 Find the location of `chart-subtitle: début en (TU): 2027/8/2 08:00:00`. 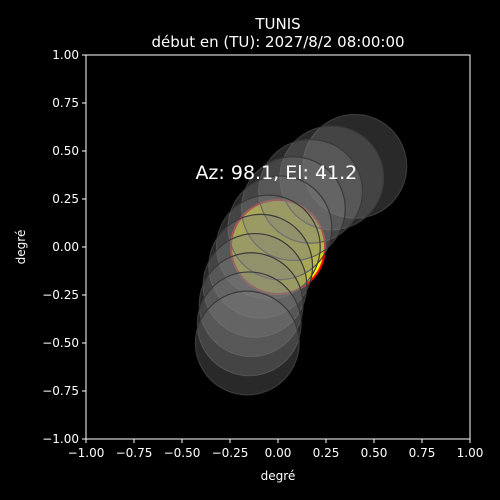

chart-subtitle: début en (TU): 2027/8/2 08:00:00 is located at coordinates (277, 42).